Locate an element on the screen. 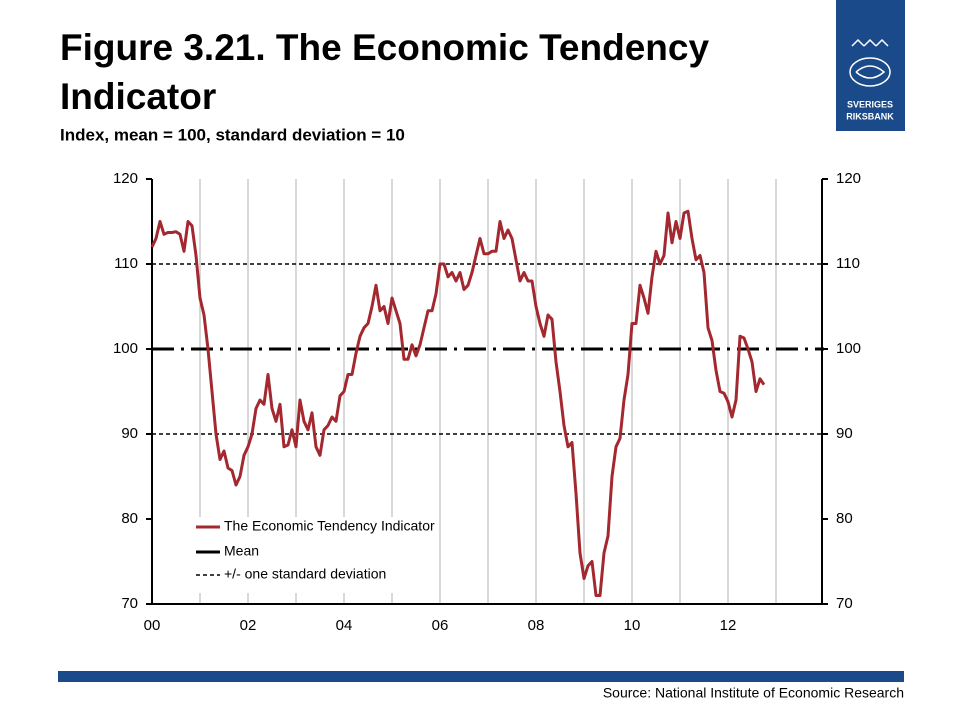  x-tick-label: 10 is located at coordinates (632, 625).